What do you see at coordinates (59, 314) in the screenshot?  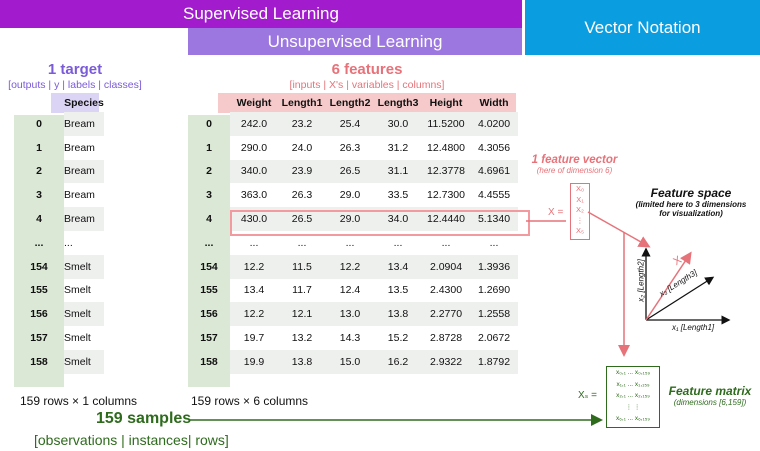 I see `target-row: 156 Smelt` at bounding box center [59, 314].